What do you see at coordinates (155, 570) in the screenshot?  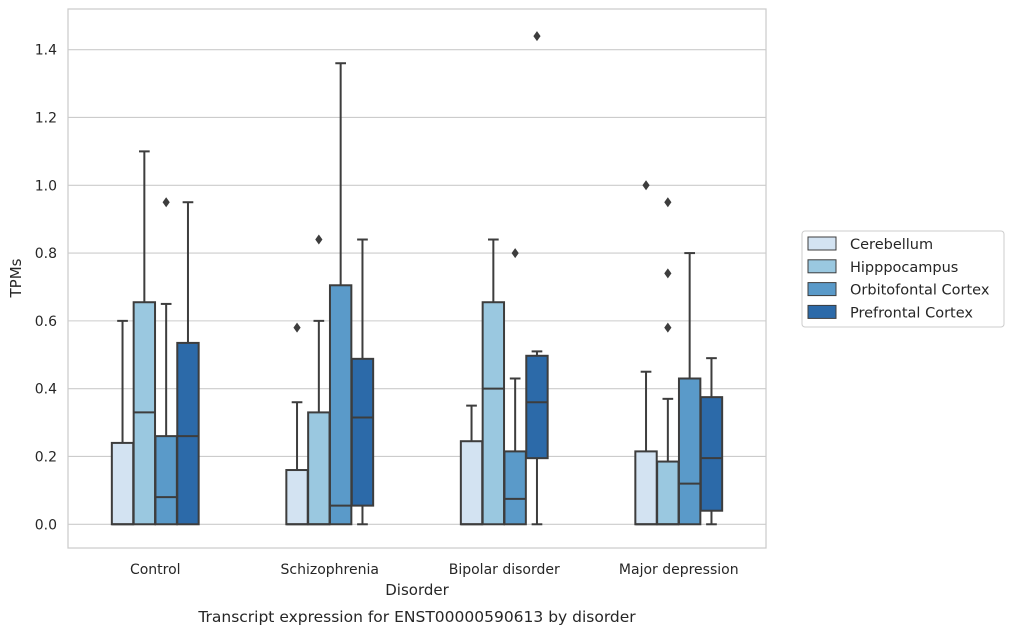 I see `x-tick-label: Control` at bounding box center [155, 570].